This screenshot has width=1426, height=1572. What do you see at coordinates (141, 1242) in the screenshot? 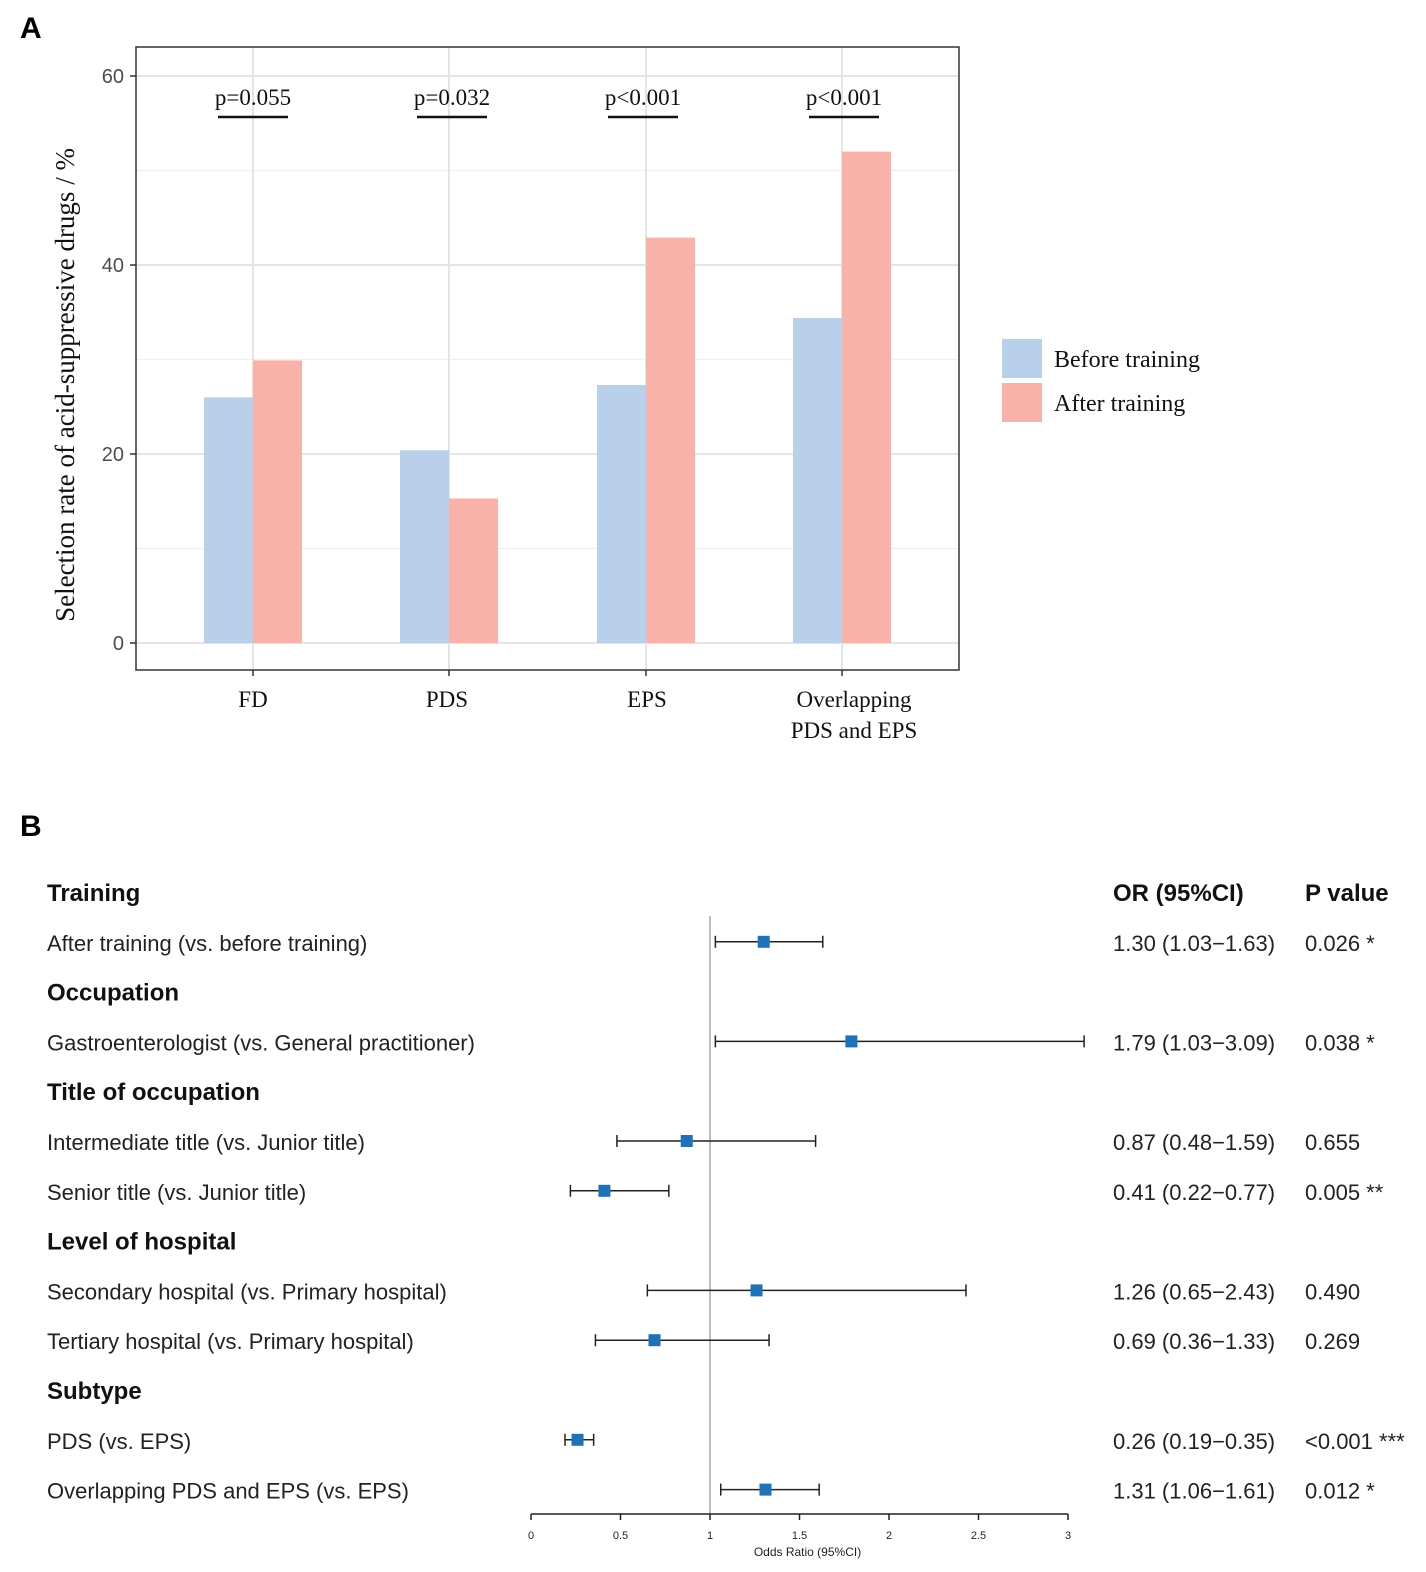
I see `group-heading: Level of hospital` at bounding box center [141, 1242].